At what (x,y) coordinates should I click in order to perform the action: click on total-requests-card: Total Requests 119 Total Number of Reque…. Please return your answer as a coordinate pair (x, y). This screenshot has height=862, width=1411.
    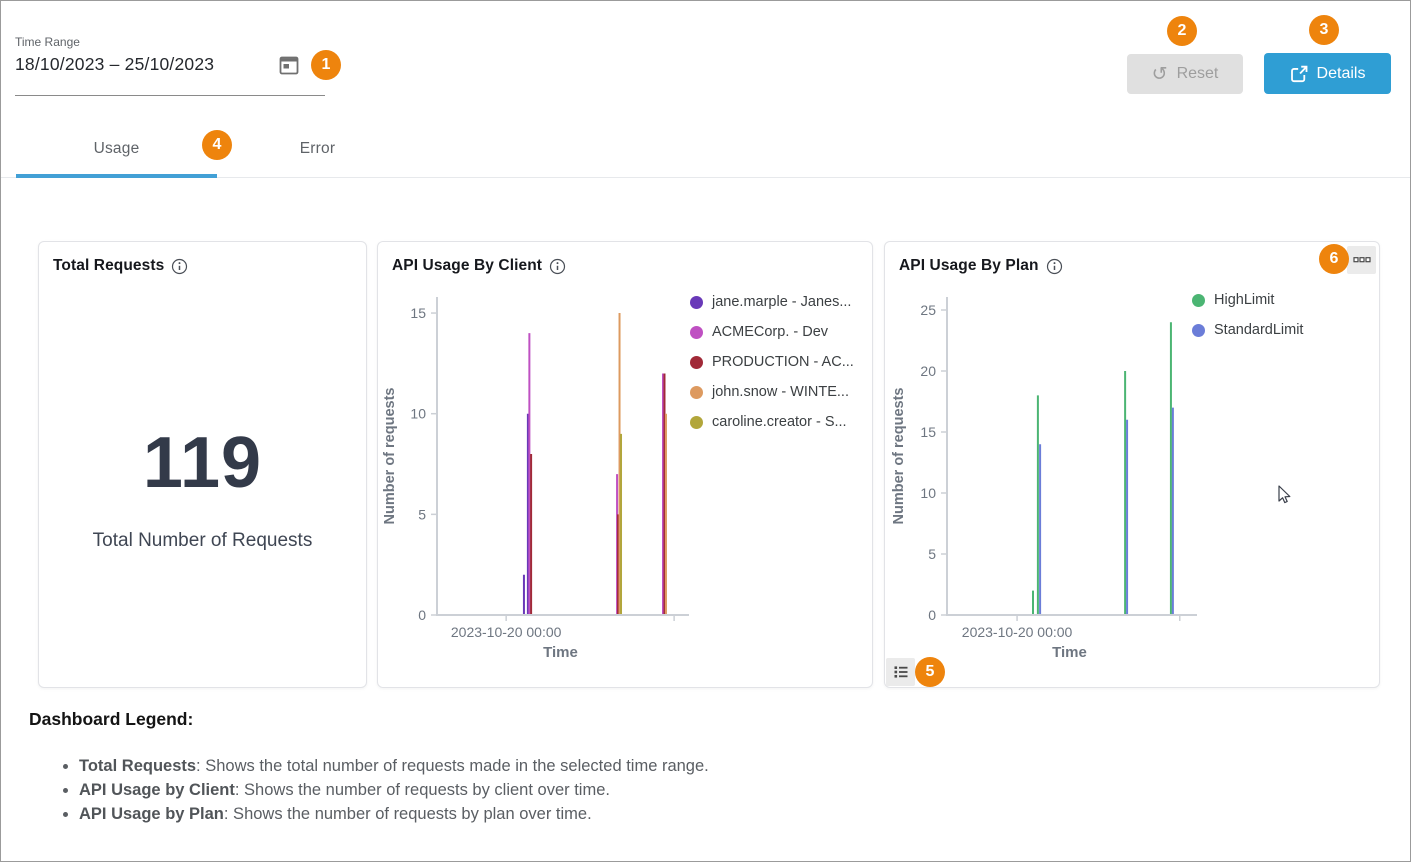
    Looking at the image, I should click on (202, 464).